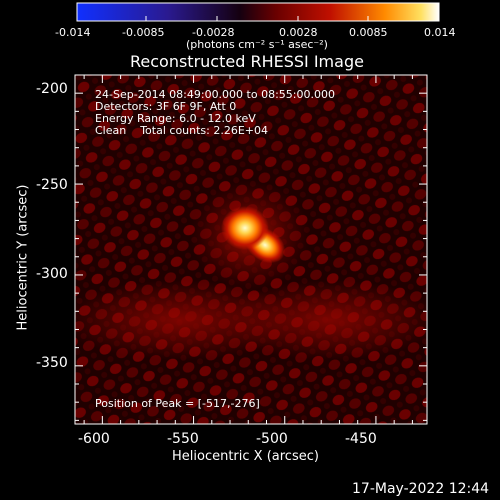 This screenshot has width=500, height=500. Describe the element at coordinates (215, 94) in the screenshot. I see `info-line-time-range: 24-Sep-2014 08:49:00.000 to 08:55:00.000` at that location.